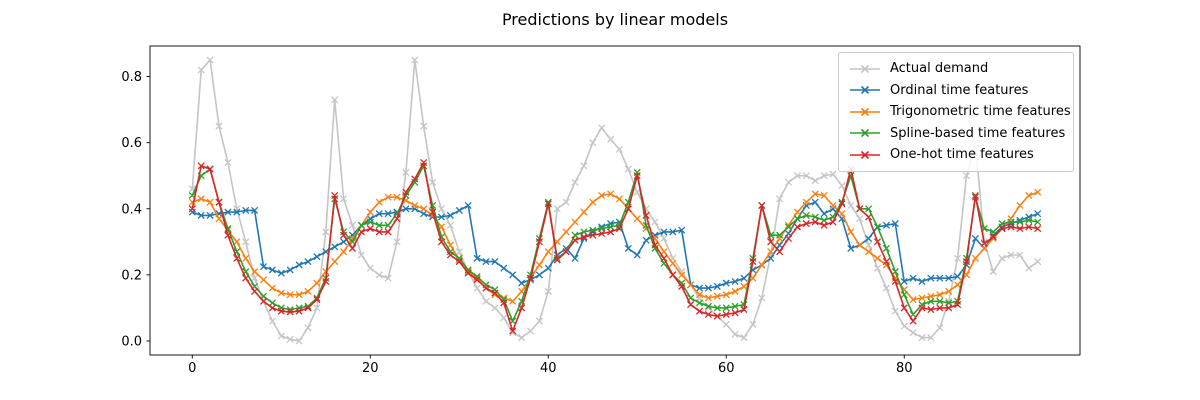 The image size is (1200, 400). I want to click on legend-item-one-hot-time-features: One-hot time features, so click(956, 155).